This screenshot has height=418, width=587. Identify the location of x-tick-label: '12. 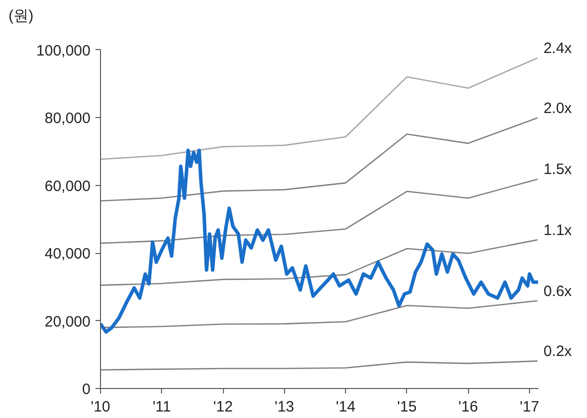
(223, 407).